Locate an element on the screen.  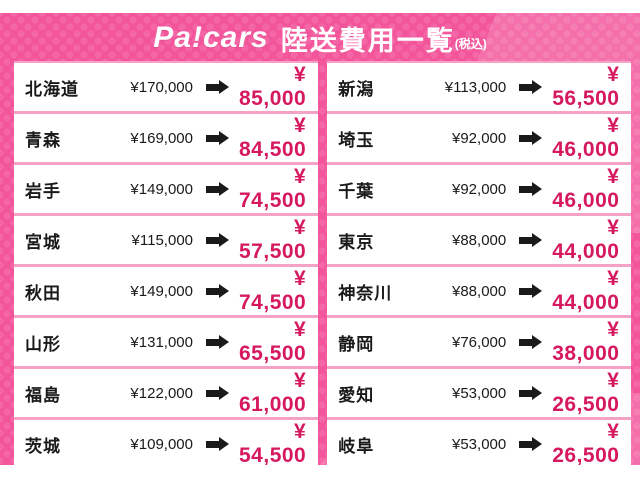
discounted-price: ¥ 57,500 is located at coordinates (273, 239).